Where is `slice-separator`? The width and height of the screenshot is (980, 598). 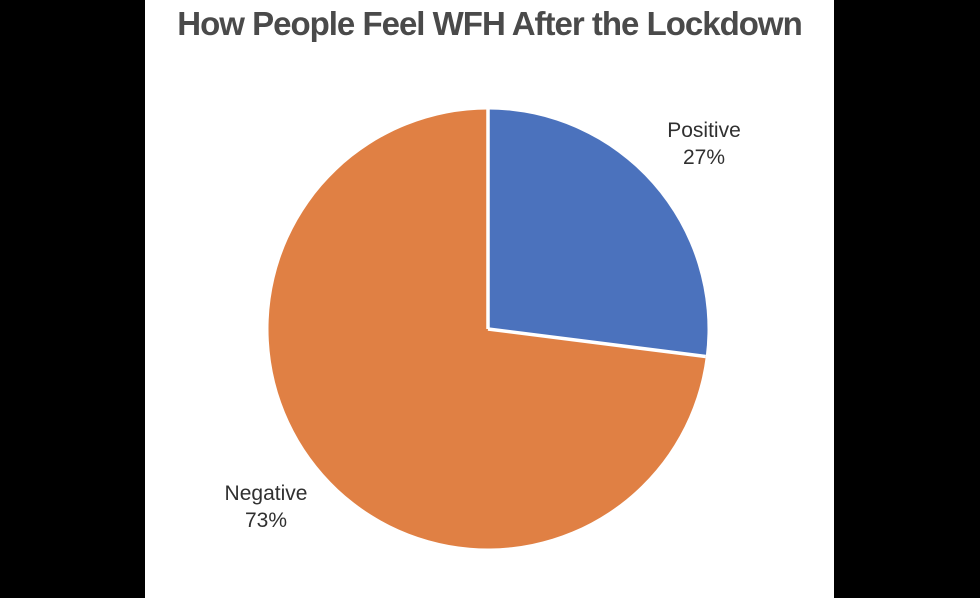 slice-separator is located at coordinates (596, 343).